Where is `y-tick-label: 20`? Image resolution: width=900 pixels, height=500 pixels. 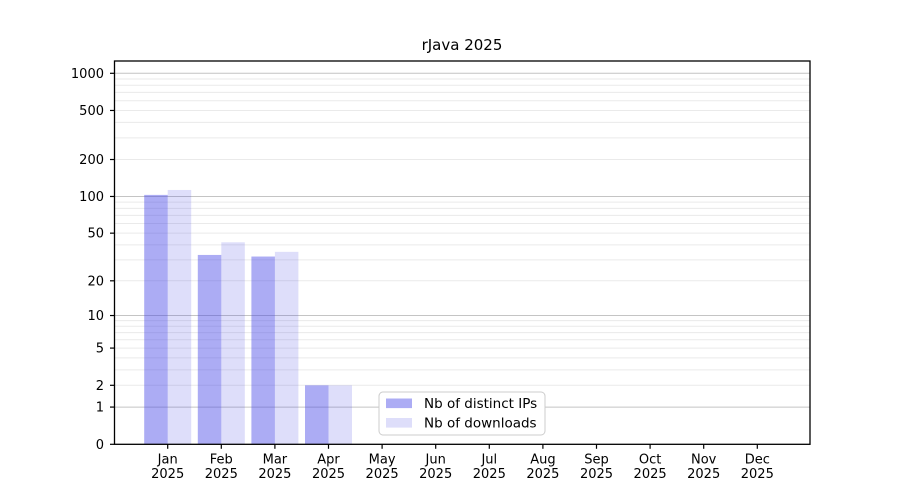 y-tick-label: 20 is located at coordinates (95, 281).